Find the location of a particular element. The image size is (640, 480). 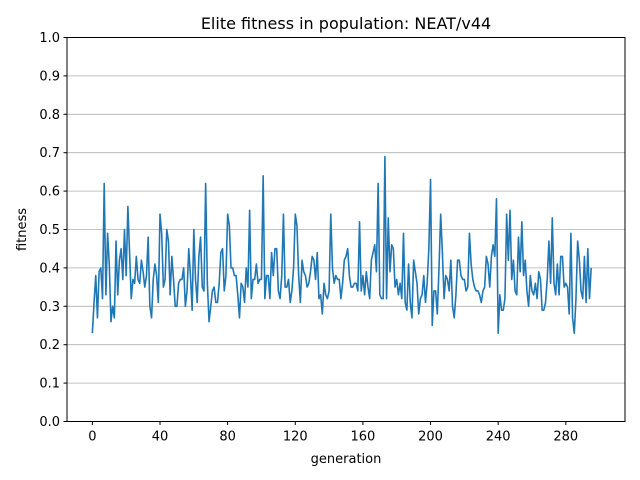

x-tick-label: 160 is located at coordinates (362, 437).